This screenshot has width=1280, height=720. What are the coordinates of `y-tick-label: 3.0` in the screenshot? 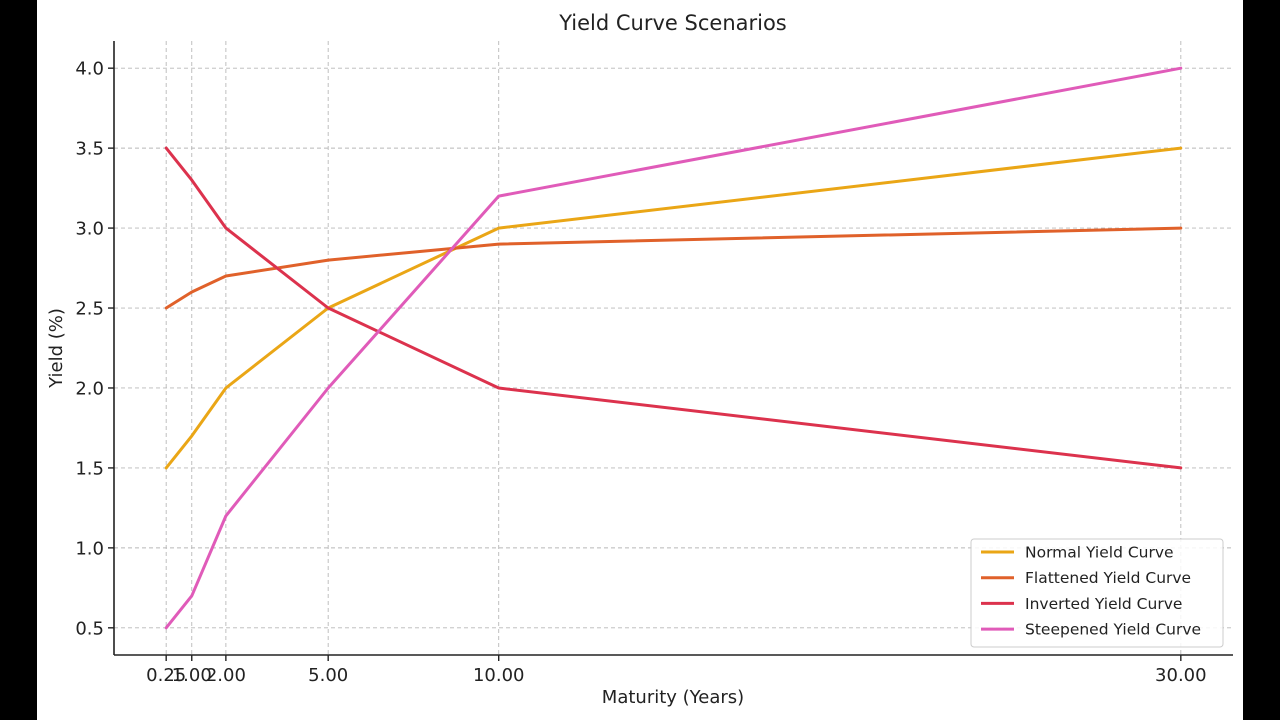 It's located at (89, 229).